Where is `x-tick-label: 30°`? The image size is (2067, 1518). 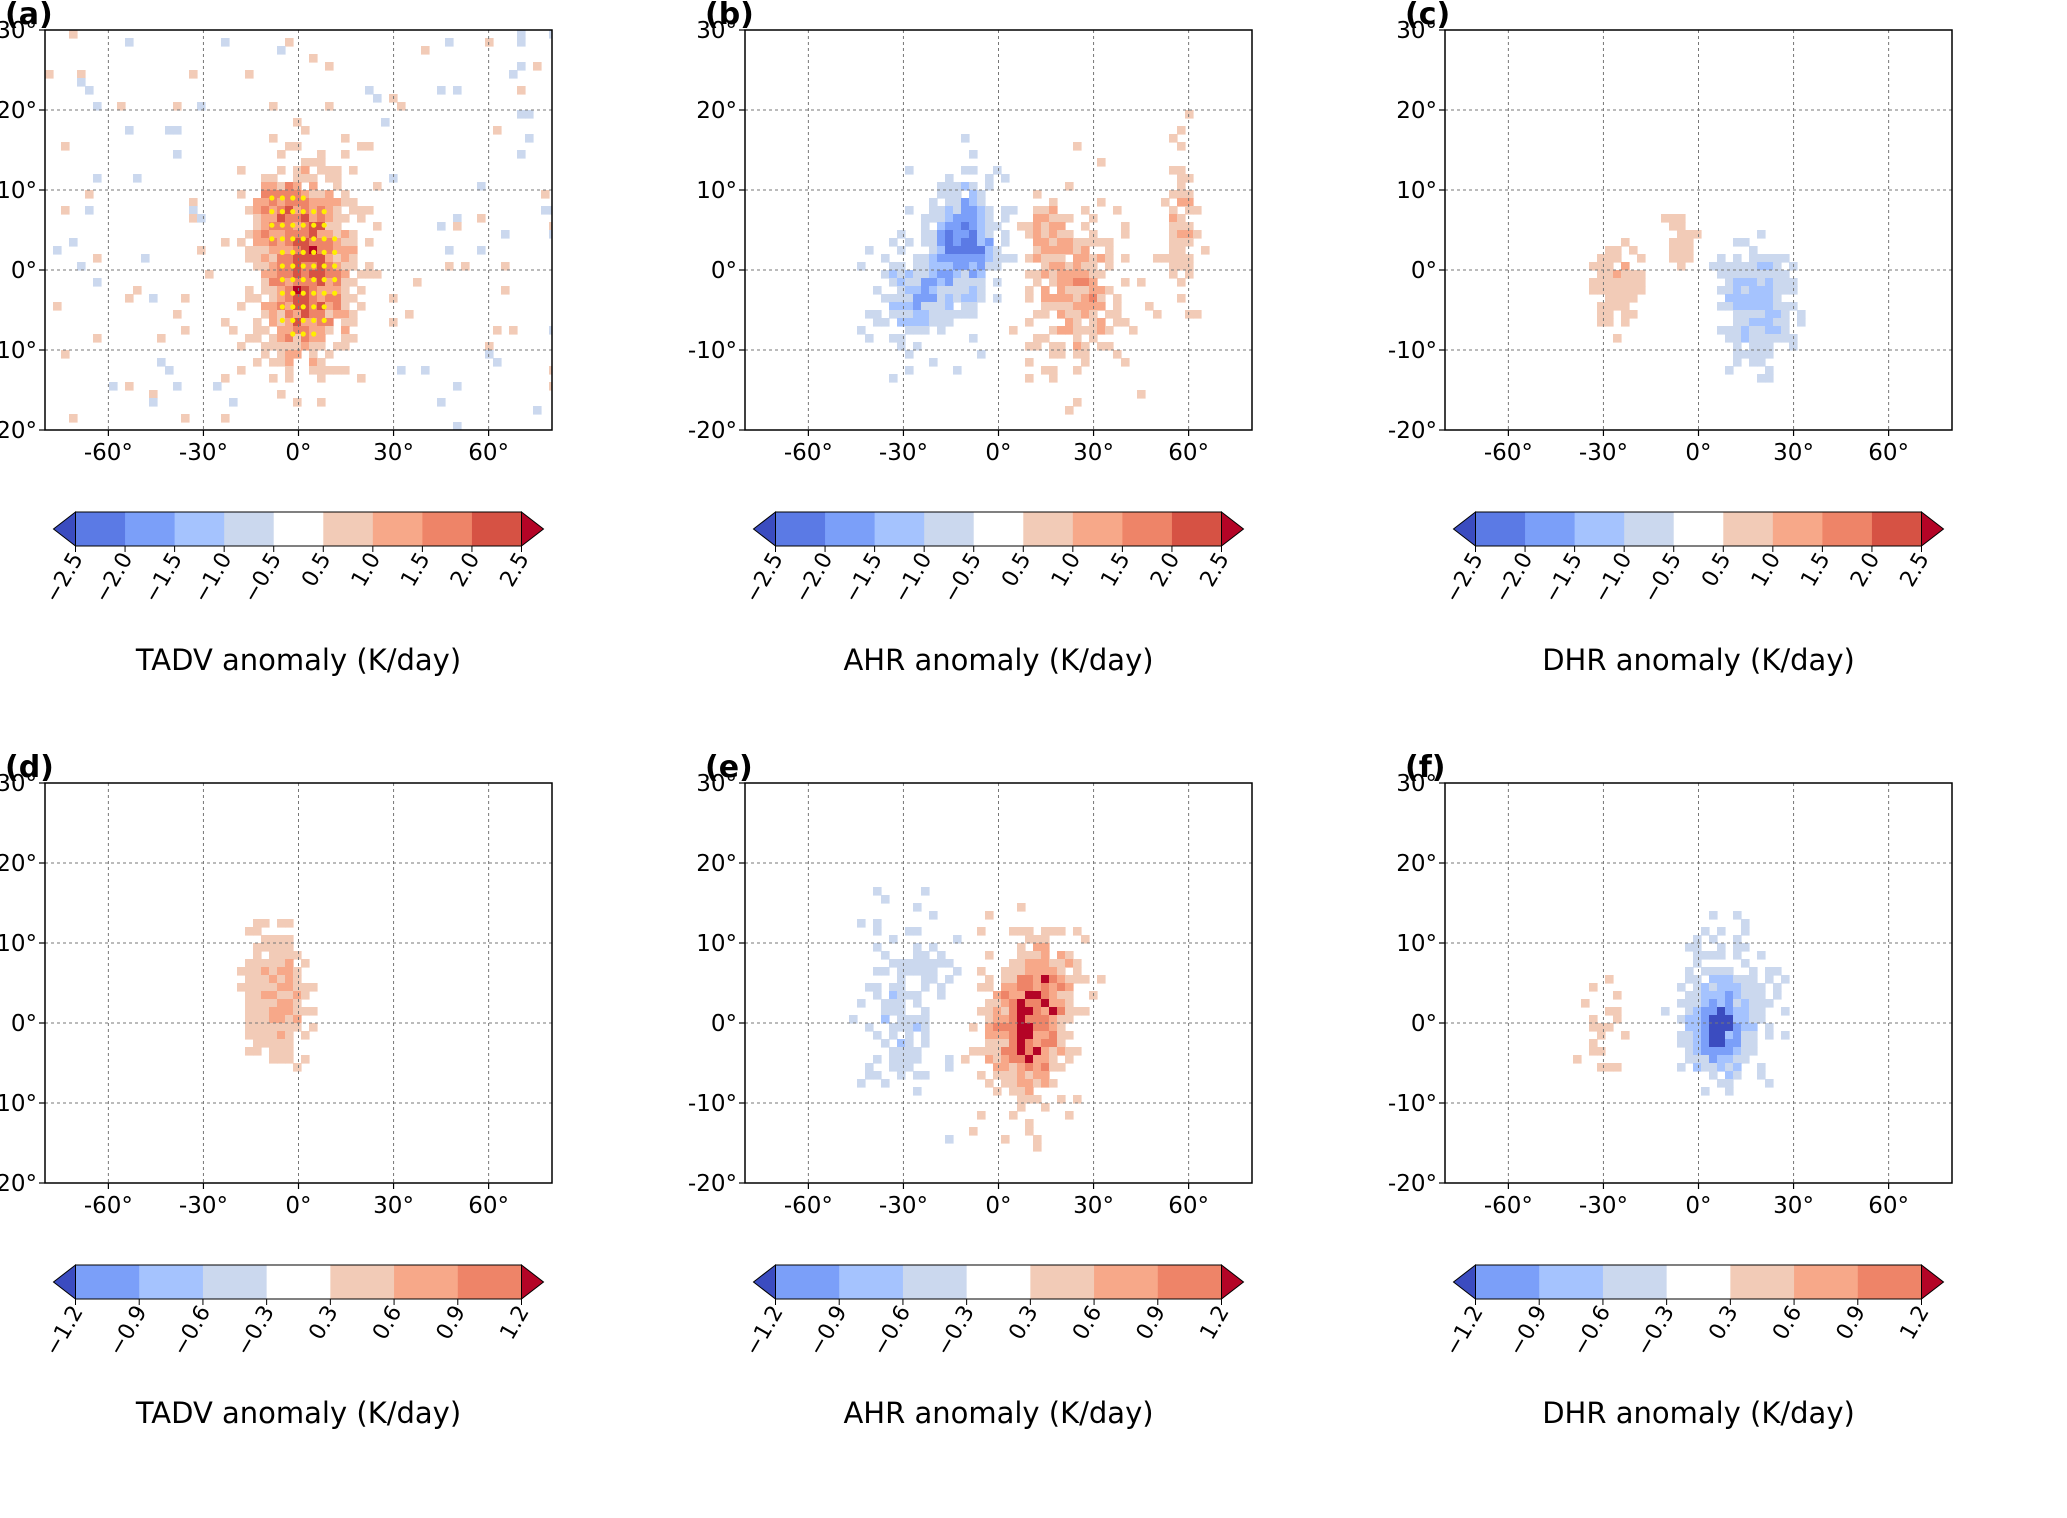
x-tick-label: 30° is located at coordinates (1793, 453).